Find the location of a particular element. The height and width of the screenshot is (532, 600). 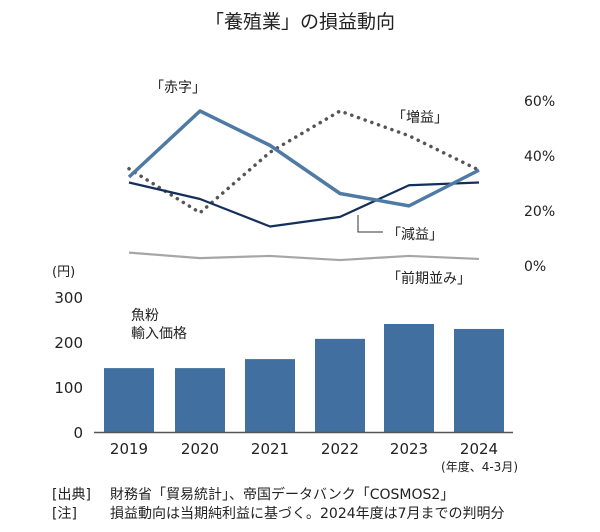

bar-y-tick-label: 0 is located at coordinates (78, 433).